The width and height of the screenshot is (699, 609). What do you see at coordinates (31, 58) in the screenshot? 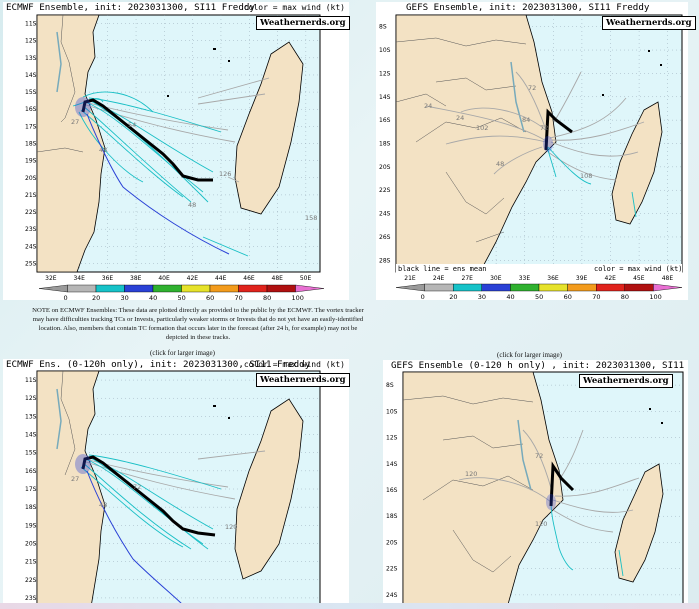
I see `lat-tick-label: 13S` at bounding box center [31, 58].